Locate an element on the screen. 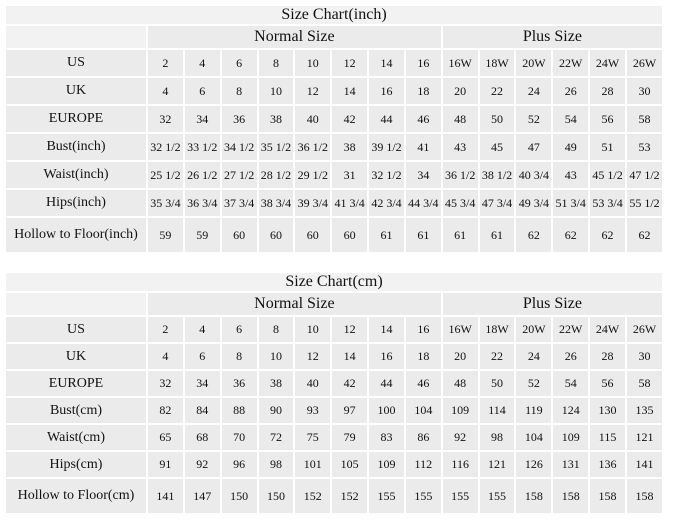 The height and width of the screenshot is (530, 686). size-value: 26W is located at coordinates (644, 329).